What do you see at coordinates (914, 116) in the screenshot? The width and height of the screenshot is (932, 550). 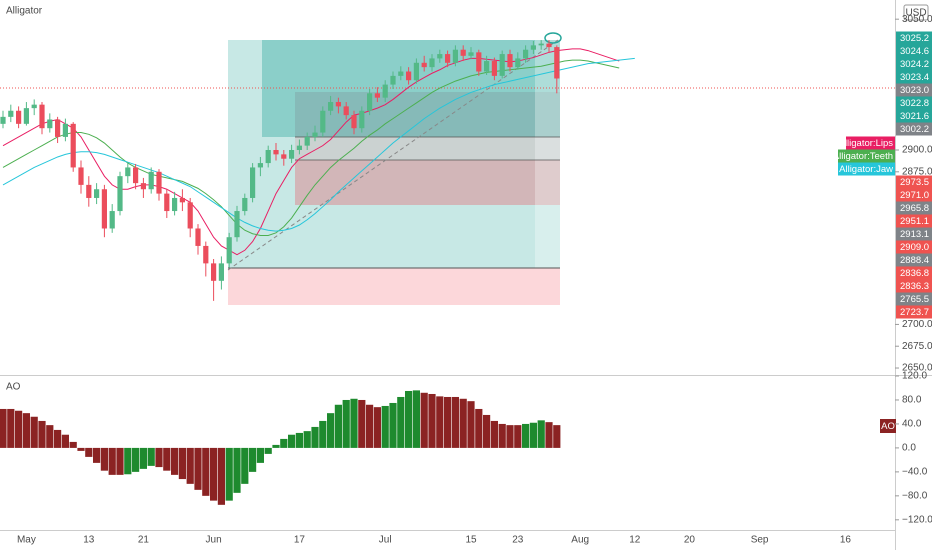 I see `price-badge-text: 3021.6` at bounding box center [914, 116].